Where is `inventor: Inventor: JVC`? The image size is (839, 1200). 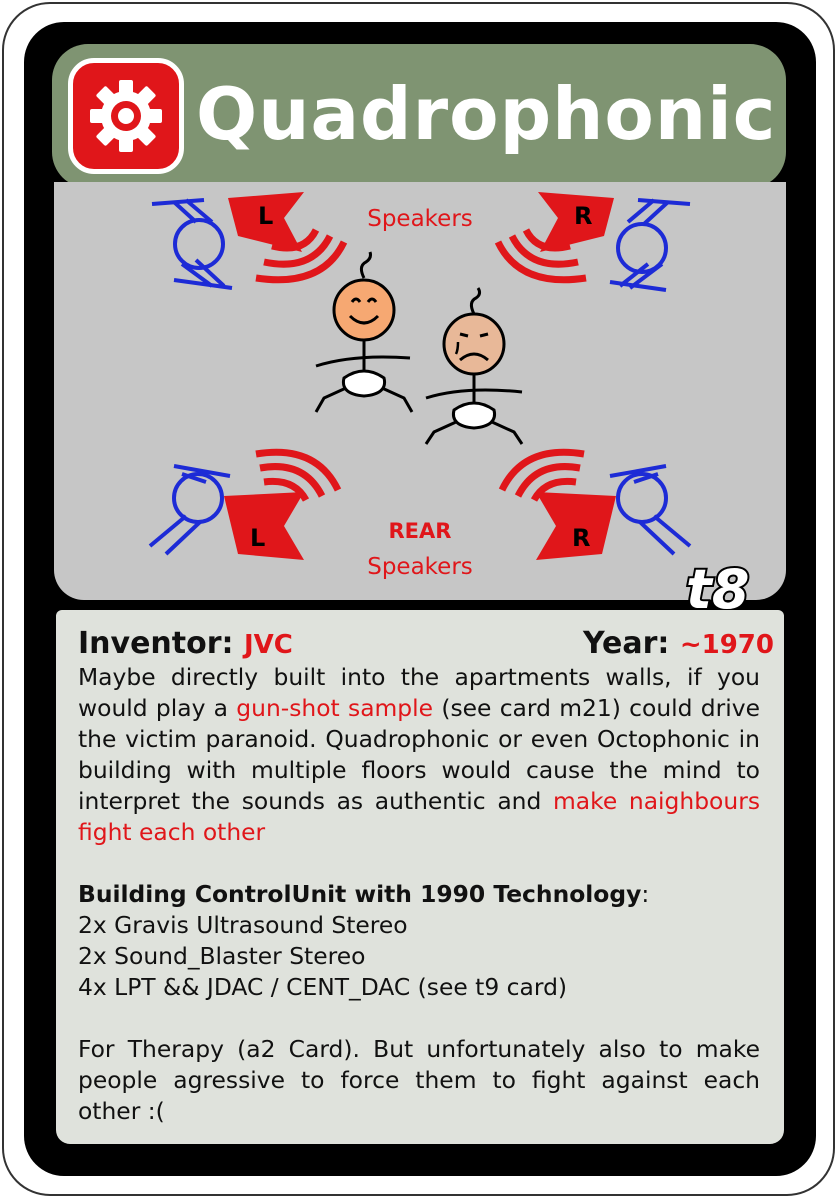
inventor: Inventor: JVC is located at coordinates (185, 644).